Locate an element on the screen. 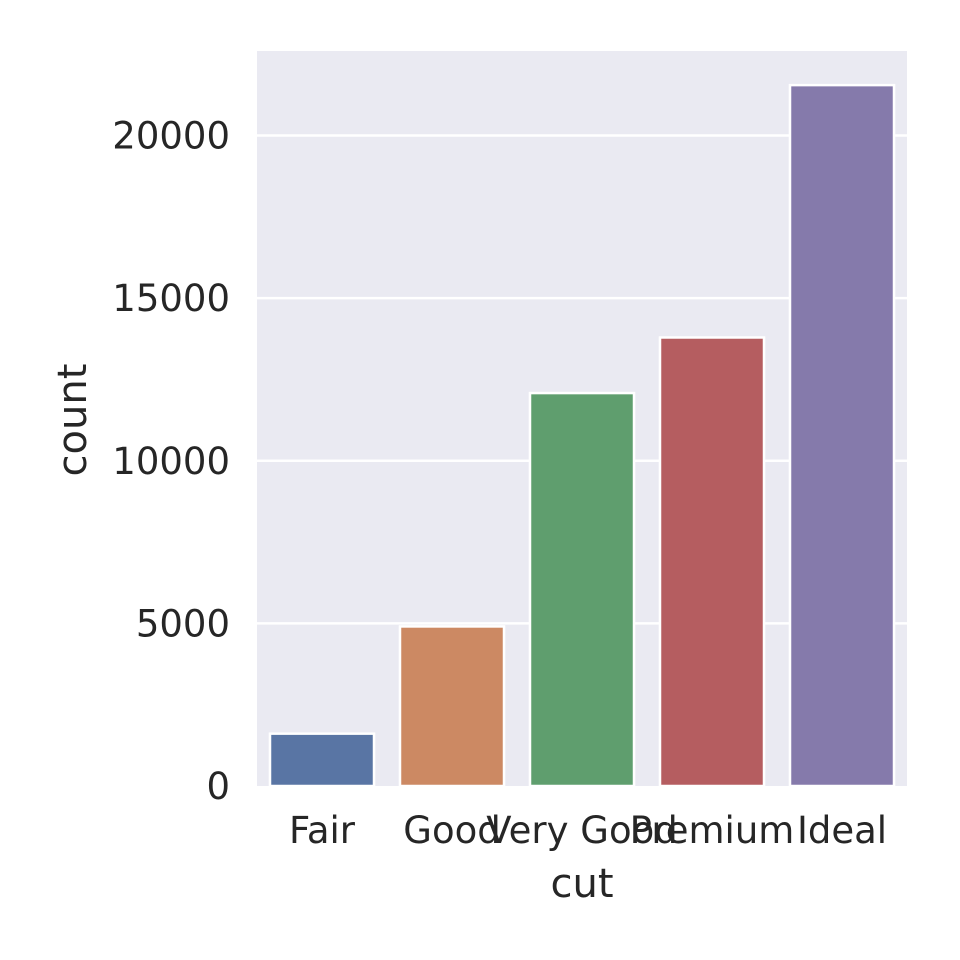  bar-fair is located at coordinates (322, 760).